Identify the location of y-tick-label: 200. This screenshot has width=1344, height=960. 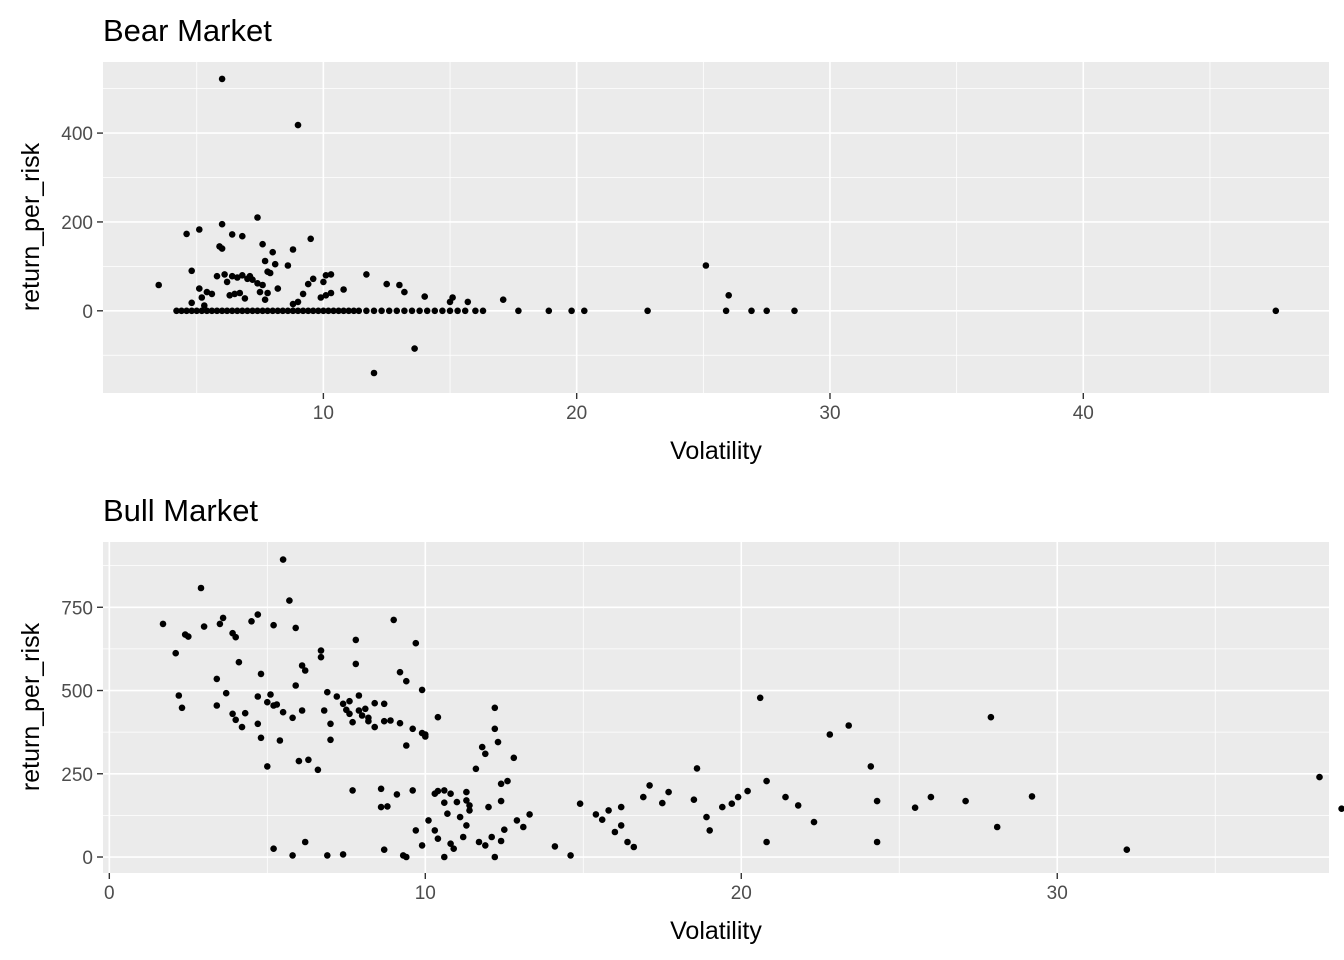
(77, 223).